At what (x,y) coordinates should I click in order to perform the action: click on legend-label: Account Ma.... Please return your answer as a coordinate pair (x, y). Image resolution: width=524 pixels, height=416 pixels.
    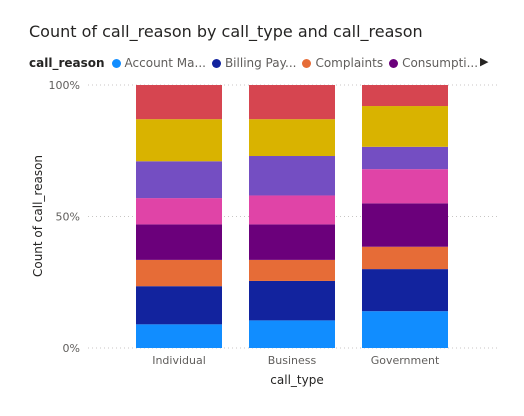
    Looking at the image, I should click on (165, 63).